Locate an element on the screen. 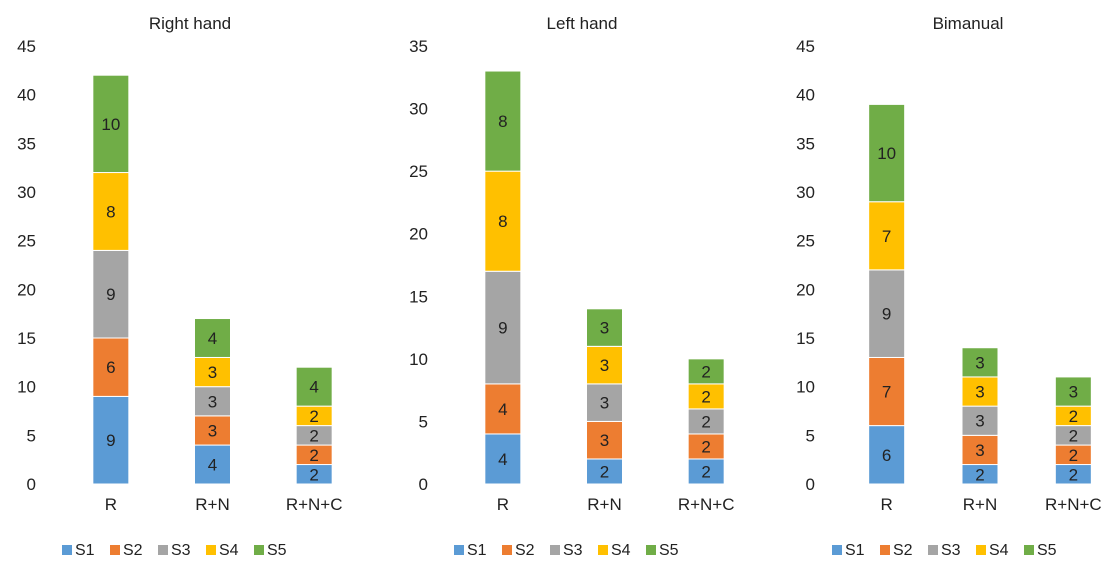  chart-title: Bimanual is located at coordinates (968, 23).